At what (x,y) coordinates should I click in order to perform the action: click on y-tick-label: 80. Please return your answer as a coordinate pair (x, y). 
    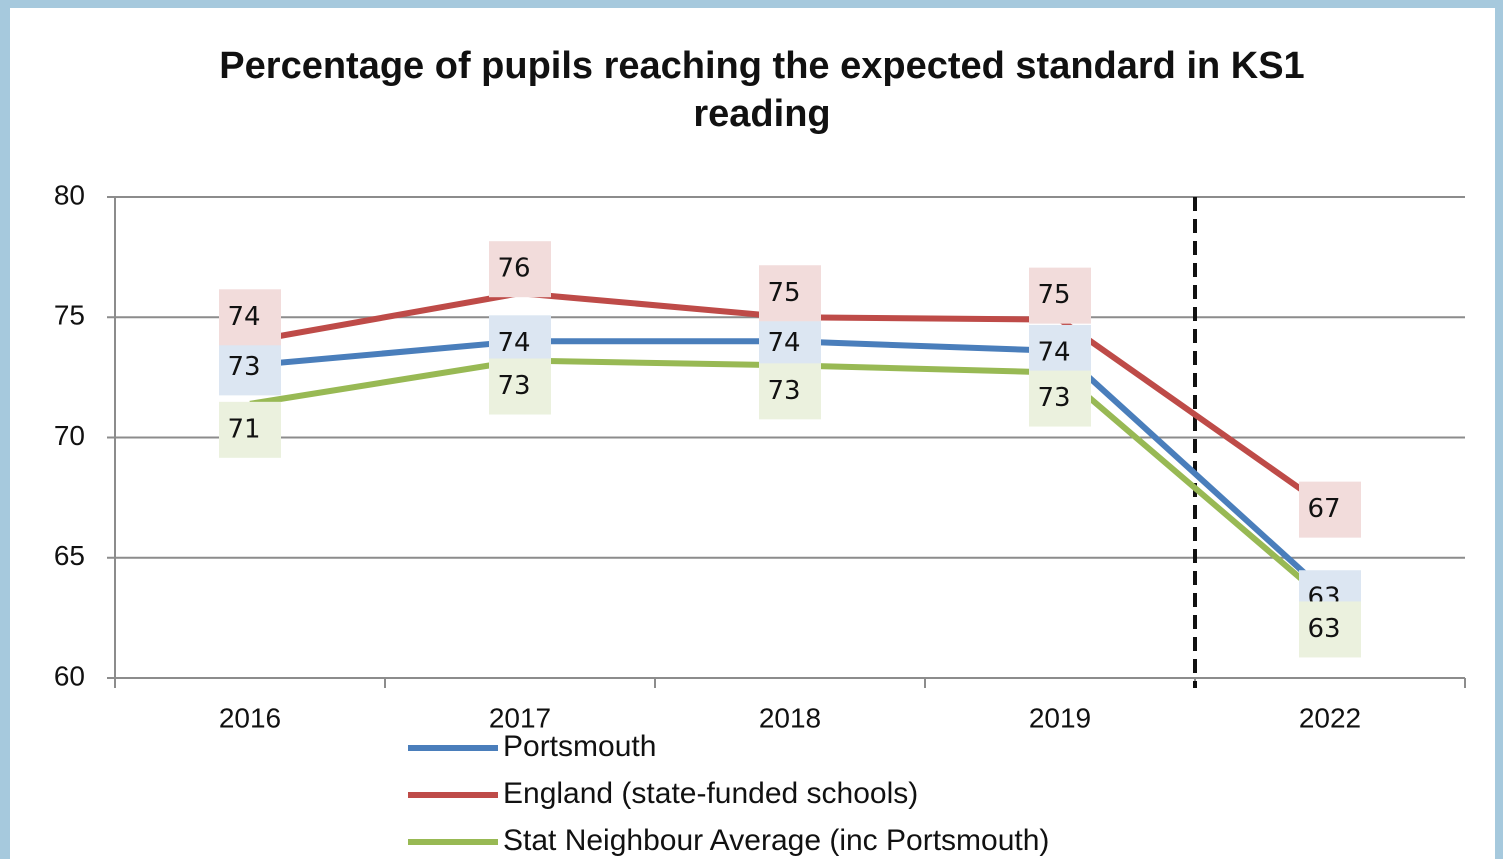
    Looking at the image, I should click on (69, 194).